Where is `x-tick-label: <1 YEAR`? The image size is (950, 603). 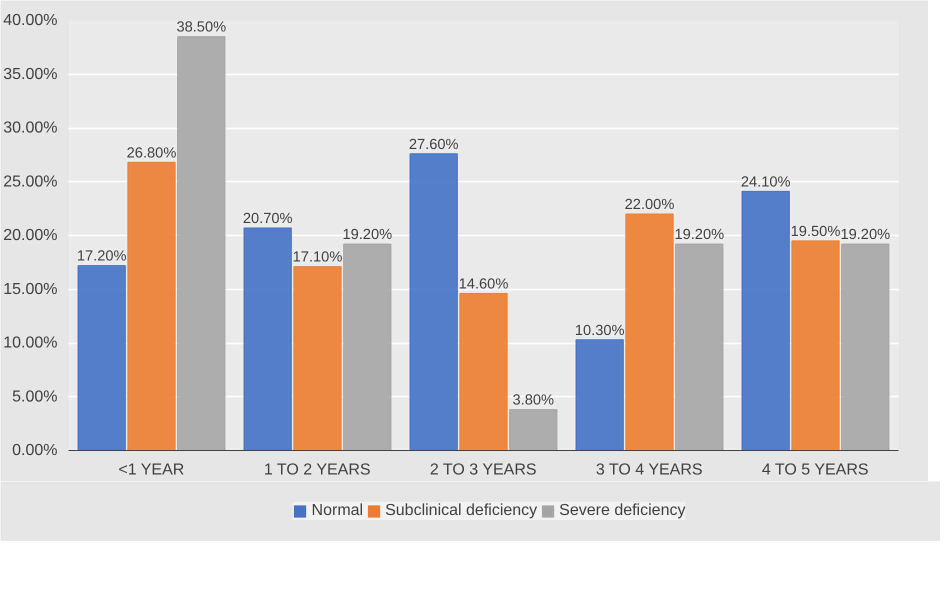 x-tick-label: <1 YEAR is located at coordinates (151, 470).